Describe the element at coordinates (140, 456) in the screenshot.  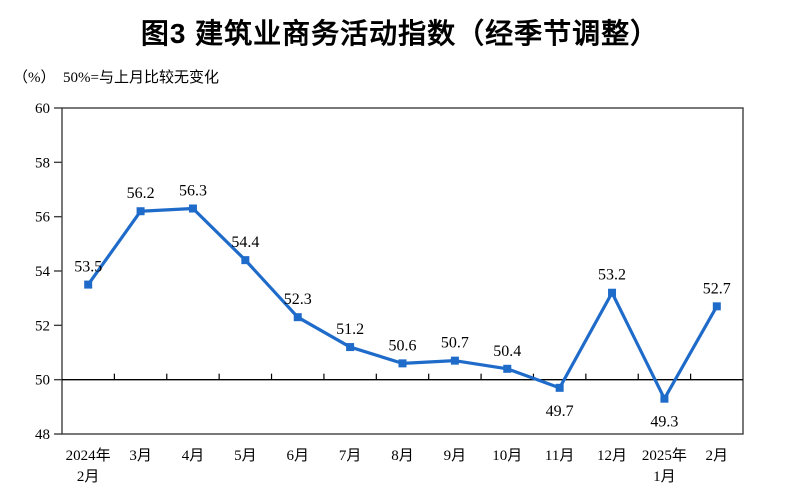
I see `x-axis-label: 3月` at that location.